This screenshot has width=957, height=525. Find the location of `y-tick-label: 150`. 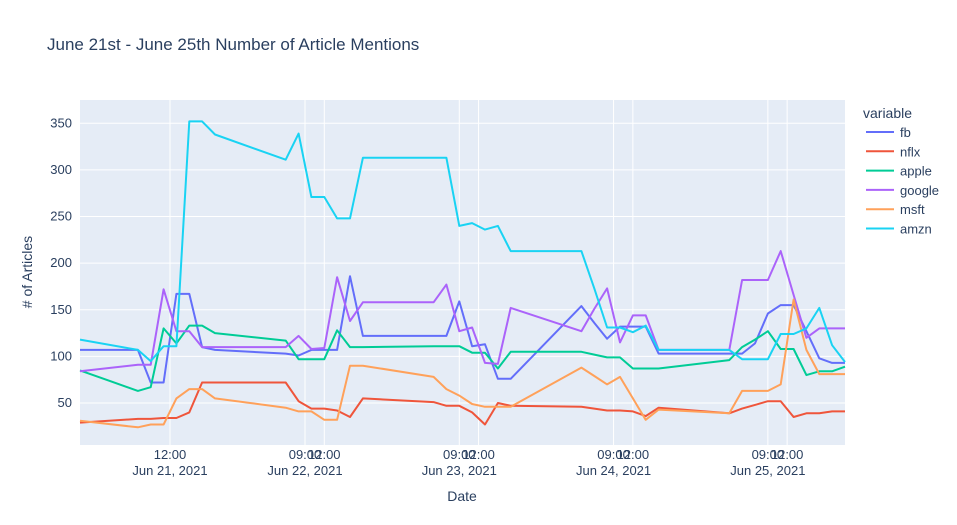

y-tick-label: 150 is located at coordinates (61, 309).